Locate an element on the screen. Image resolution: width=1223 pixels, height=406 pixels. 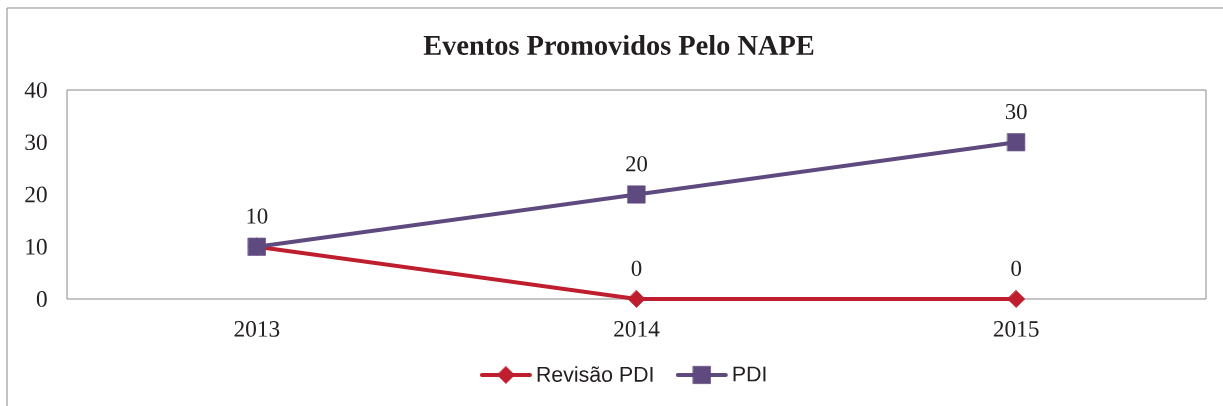
y-tick-label: 0 is located at coordinates (41, 299).